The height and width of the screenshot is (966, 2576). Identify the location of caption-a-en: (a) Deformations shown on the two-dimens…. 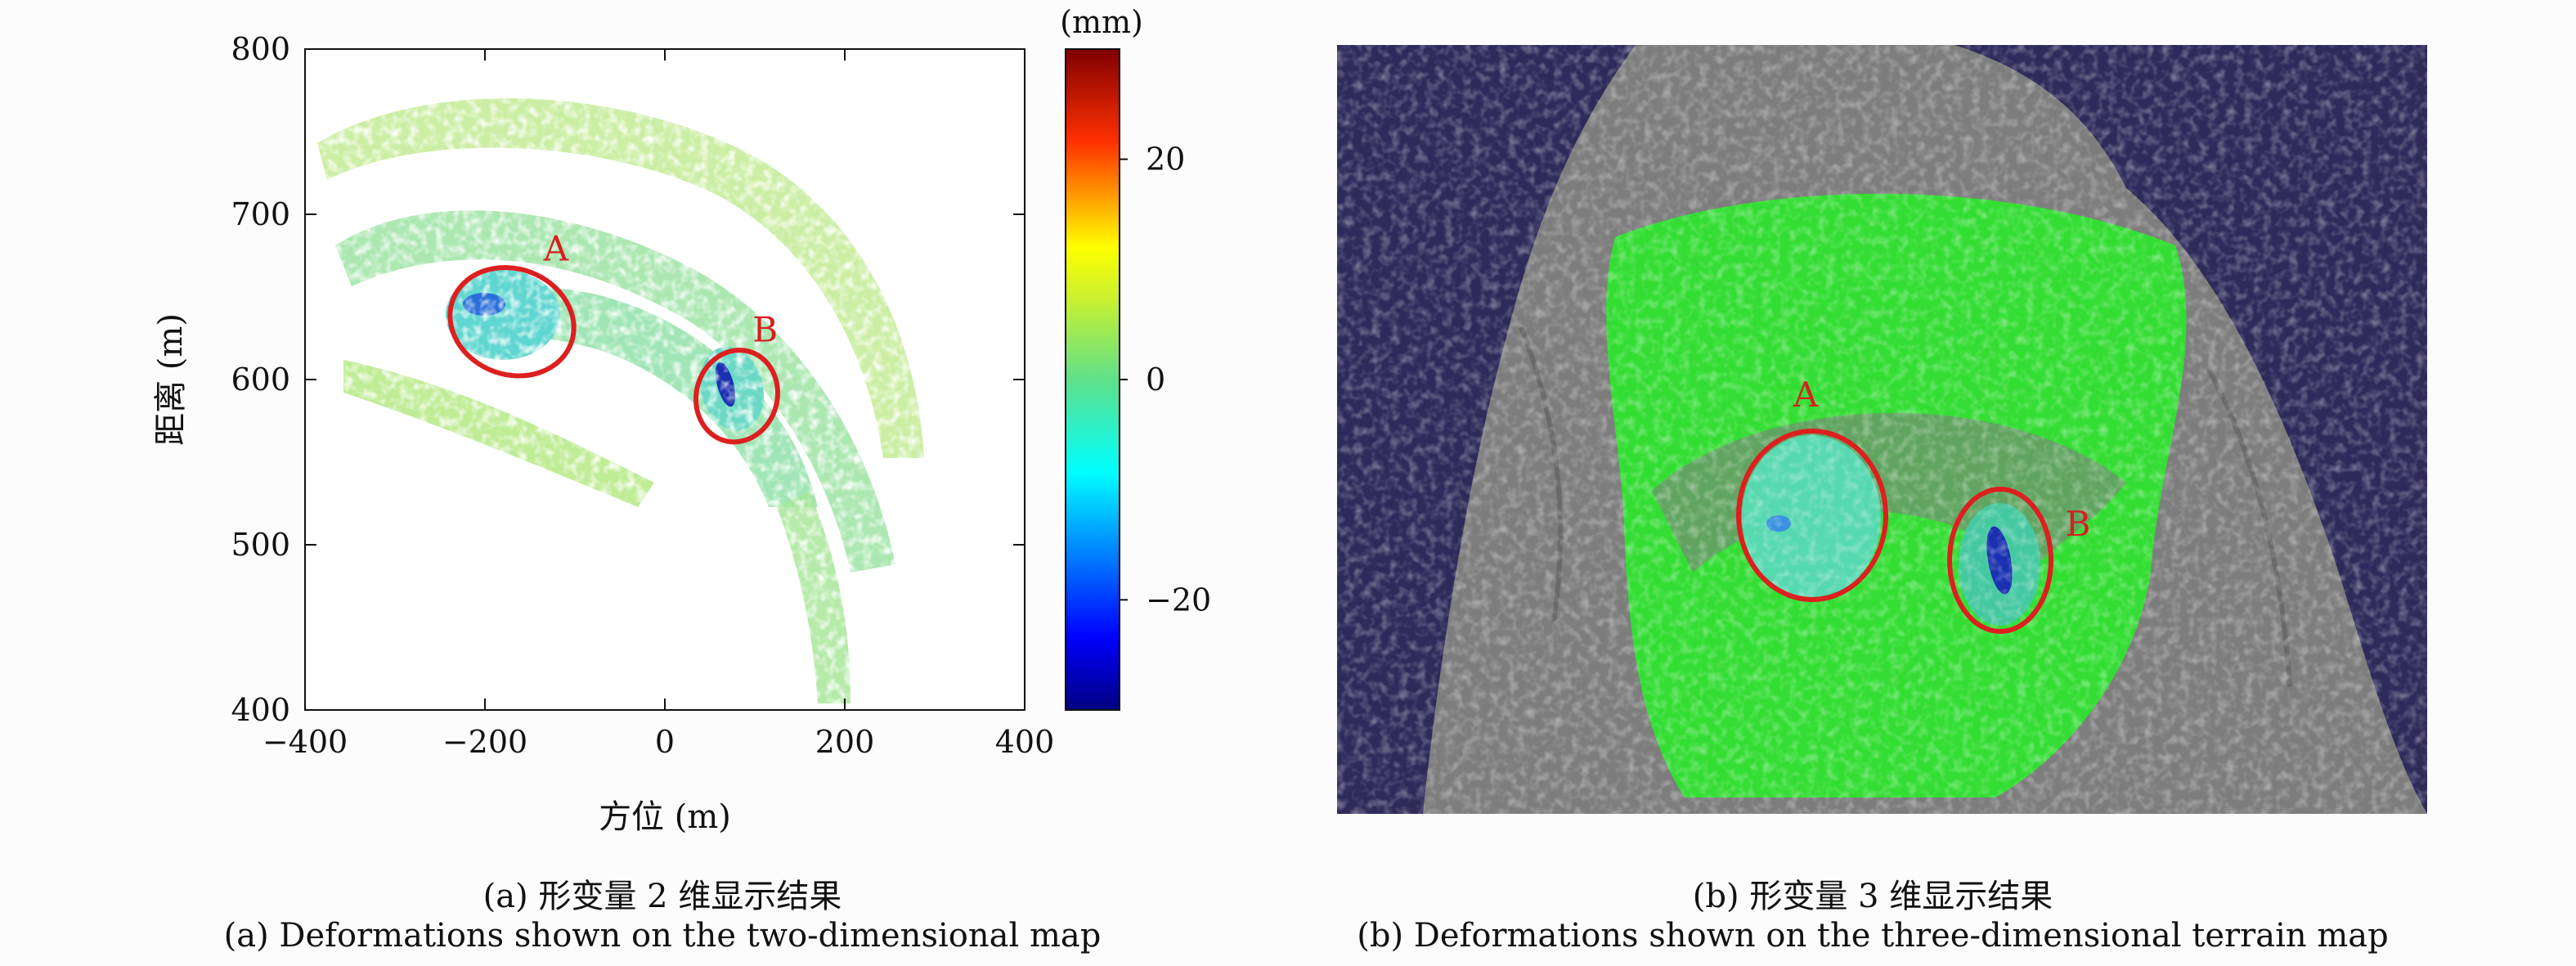
(662, 936).